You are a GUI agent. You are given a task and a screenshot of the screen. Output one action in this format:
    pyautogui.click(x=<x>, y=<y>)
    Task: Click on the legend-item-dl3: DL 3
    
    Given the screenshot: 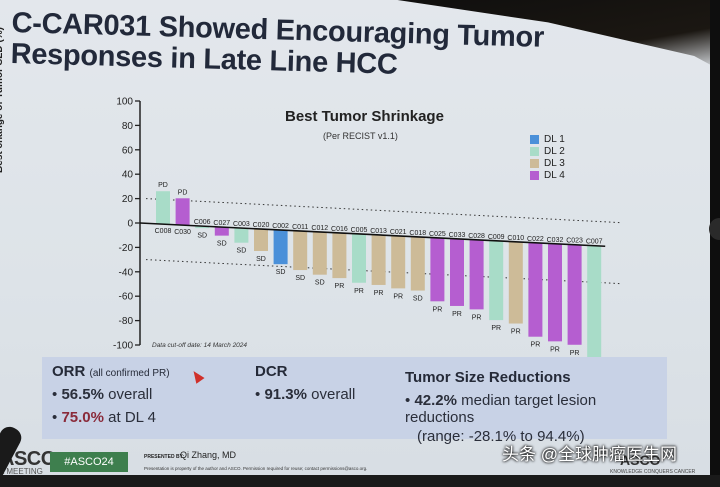 What is the action you would take?
    pyautogui.click(x=547, y=163)
    